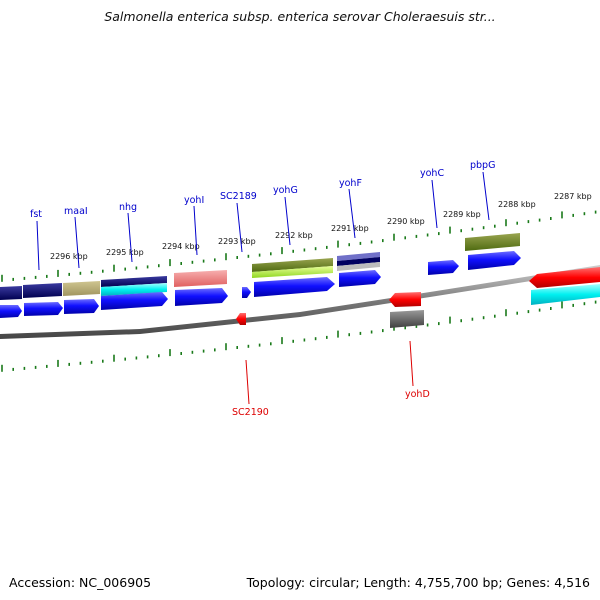 This screenshot has height=600, width=600. What do you see at coordinates (80, 582) in the screenshot?
I see `accession-text: Accession: NC_006905` at bounding box center [80, 582].